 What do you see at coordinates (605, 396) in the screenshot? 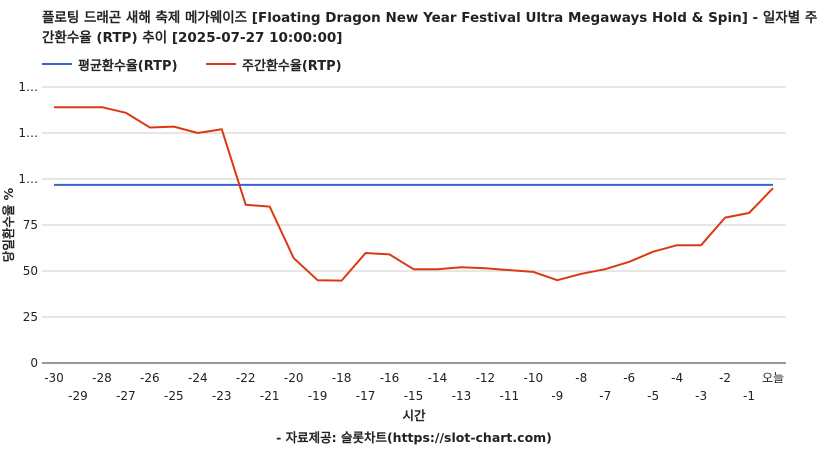
I see `x-tick-label: -7` at bounding box center [605, 396].